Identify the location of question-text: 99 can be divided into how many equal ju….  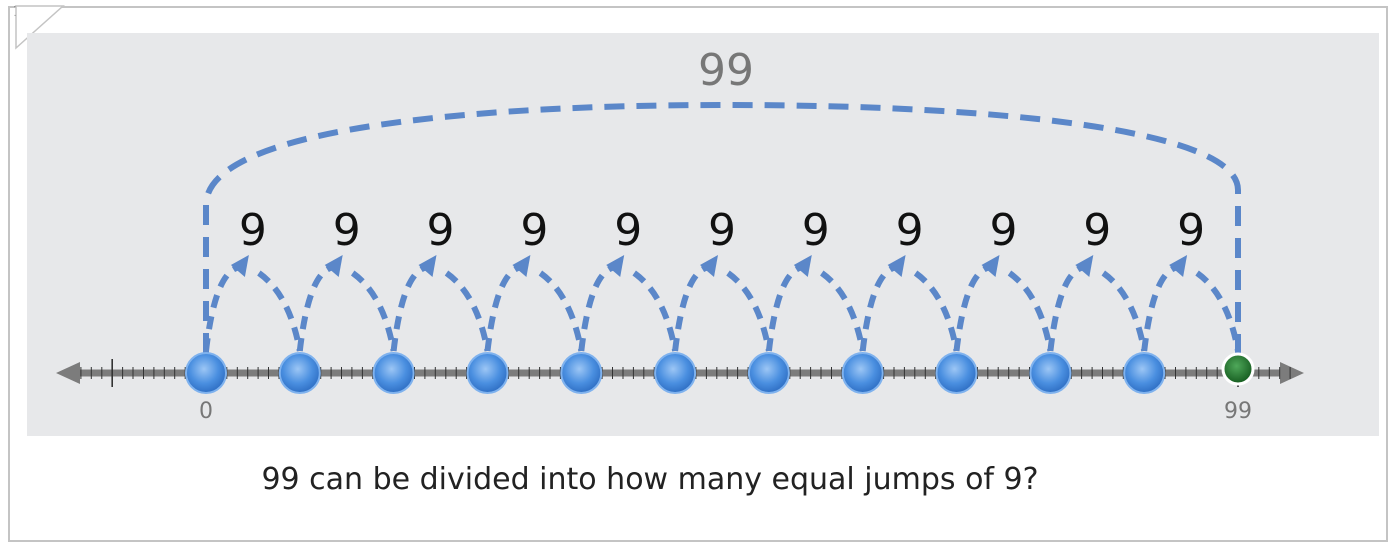
(650, 479).